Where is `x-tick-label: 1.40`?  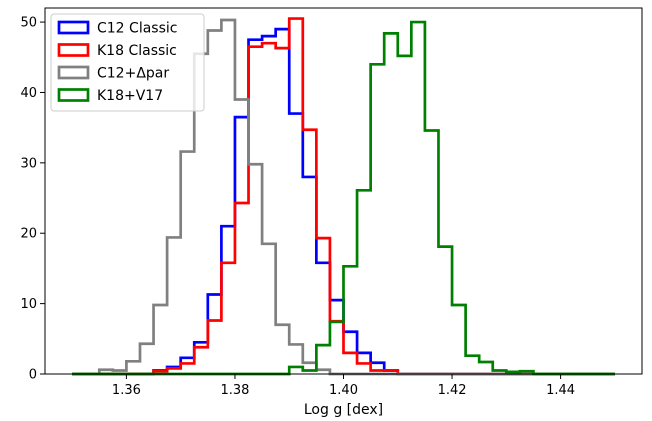 x-tick-label: 1.40 is located at coordinates (343, 390).